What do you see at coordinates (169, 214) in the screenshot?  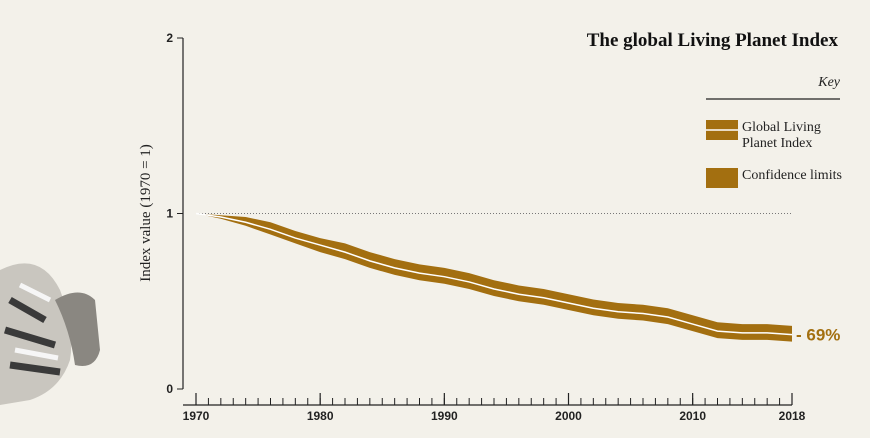 I see `y-tick-label: 1` at bounding box center [169, 214].